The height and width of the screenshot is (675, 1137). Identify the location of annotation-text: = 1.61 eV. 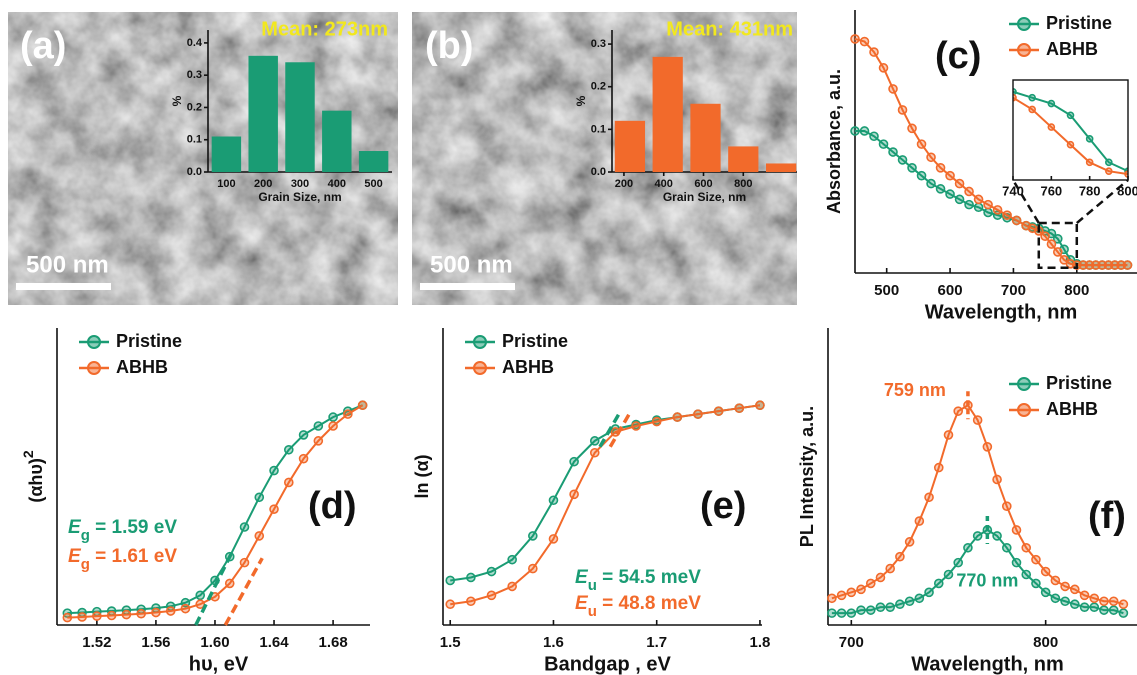
(133, 556).